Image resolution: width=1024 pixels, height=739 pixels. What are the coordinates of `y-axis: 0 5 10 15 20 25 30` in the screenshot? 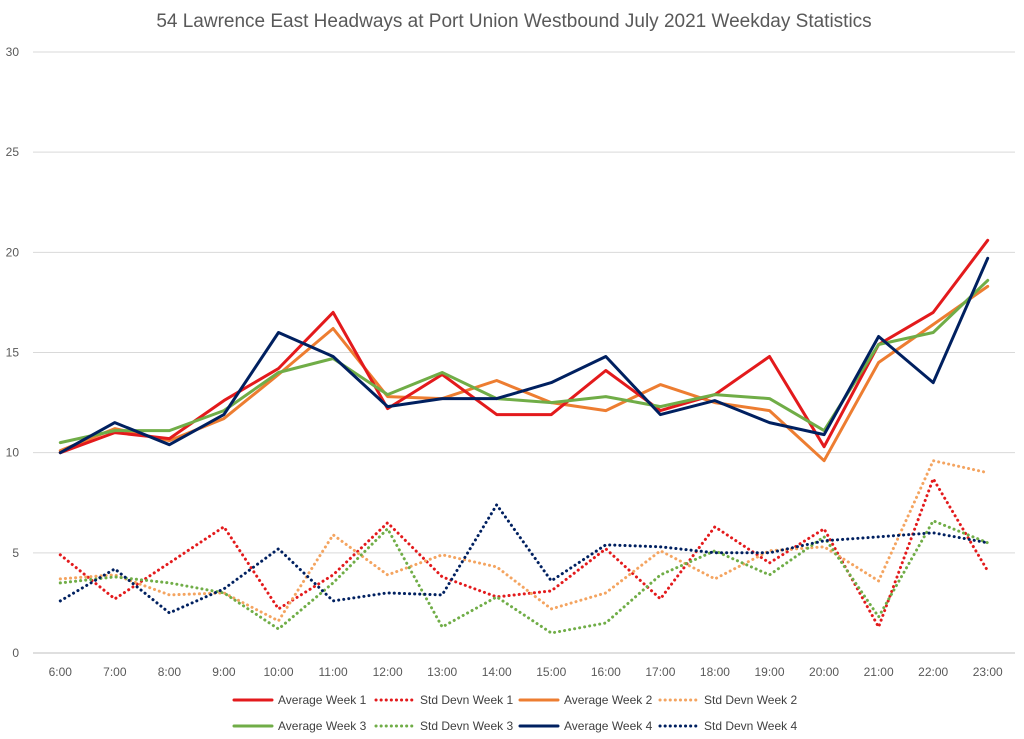 It's located at (13, 352).